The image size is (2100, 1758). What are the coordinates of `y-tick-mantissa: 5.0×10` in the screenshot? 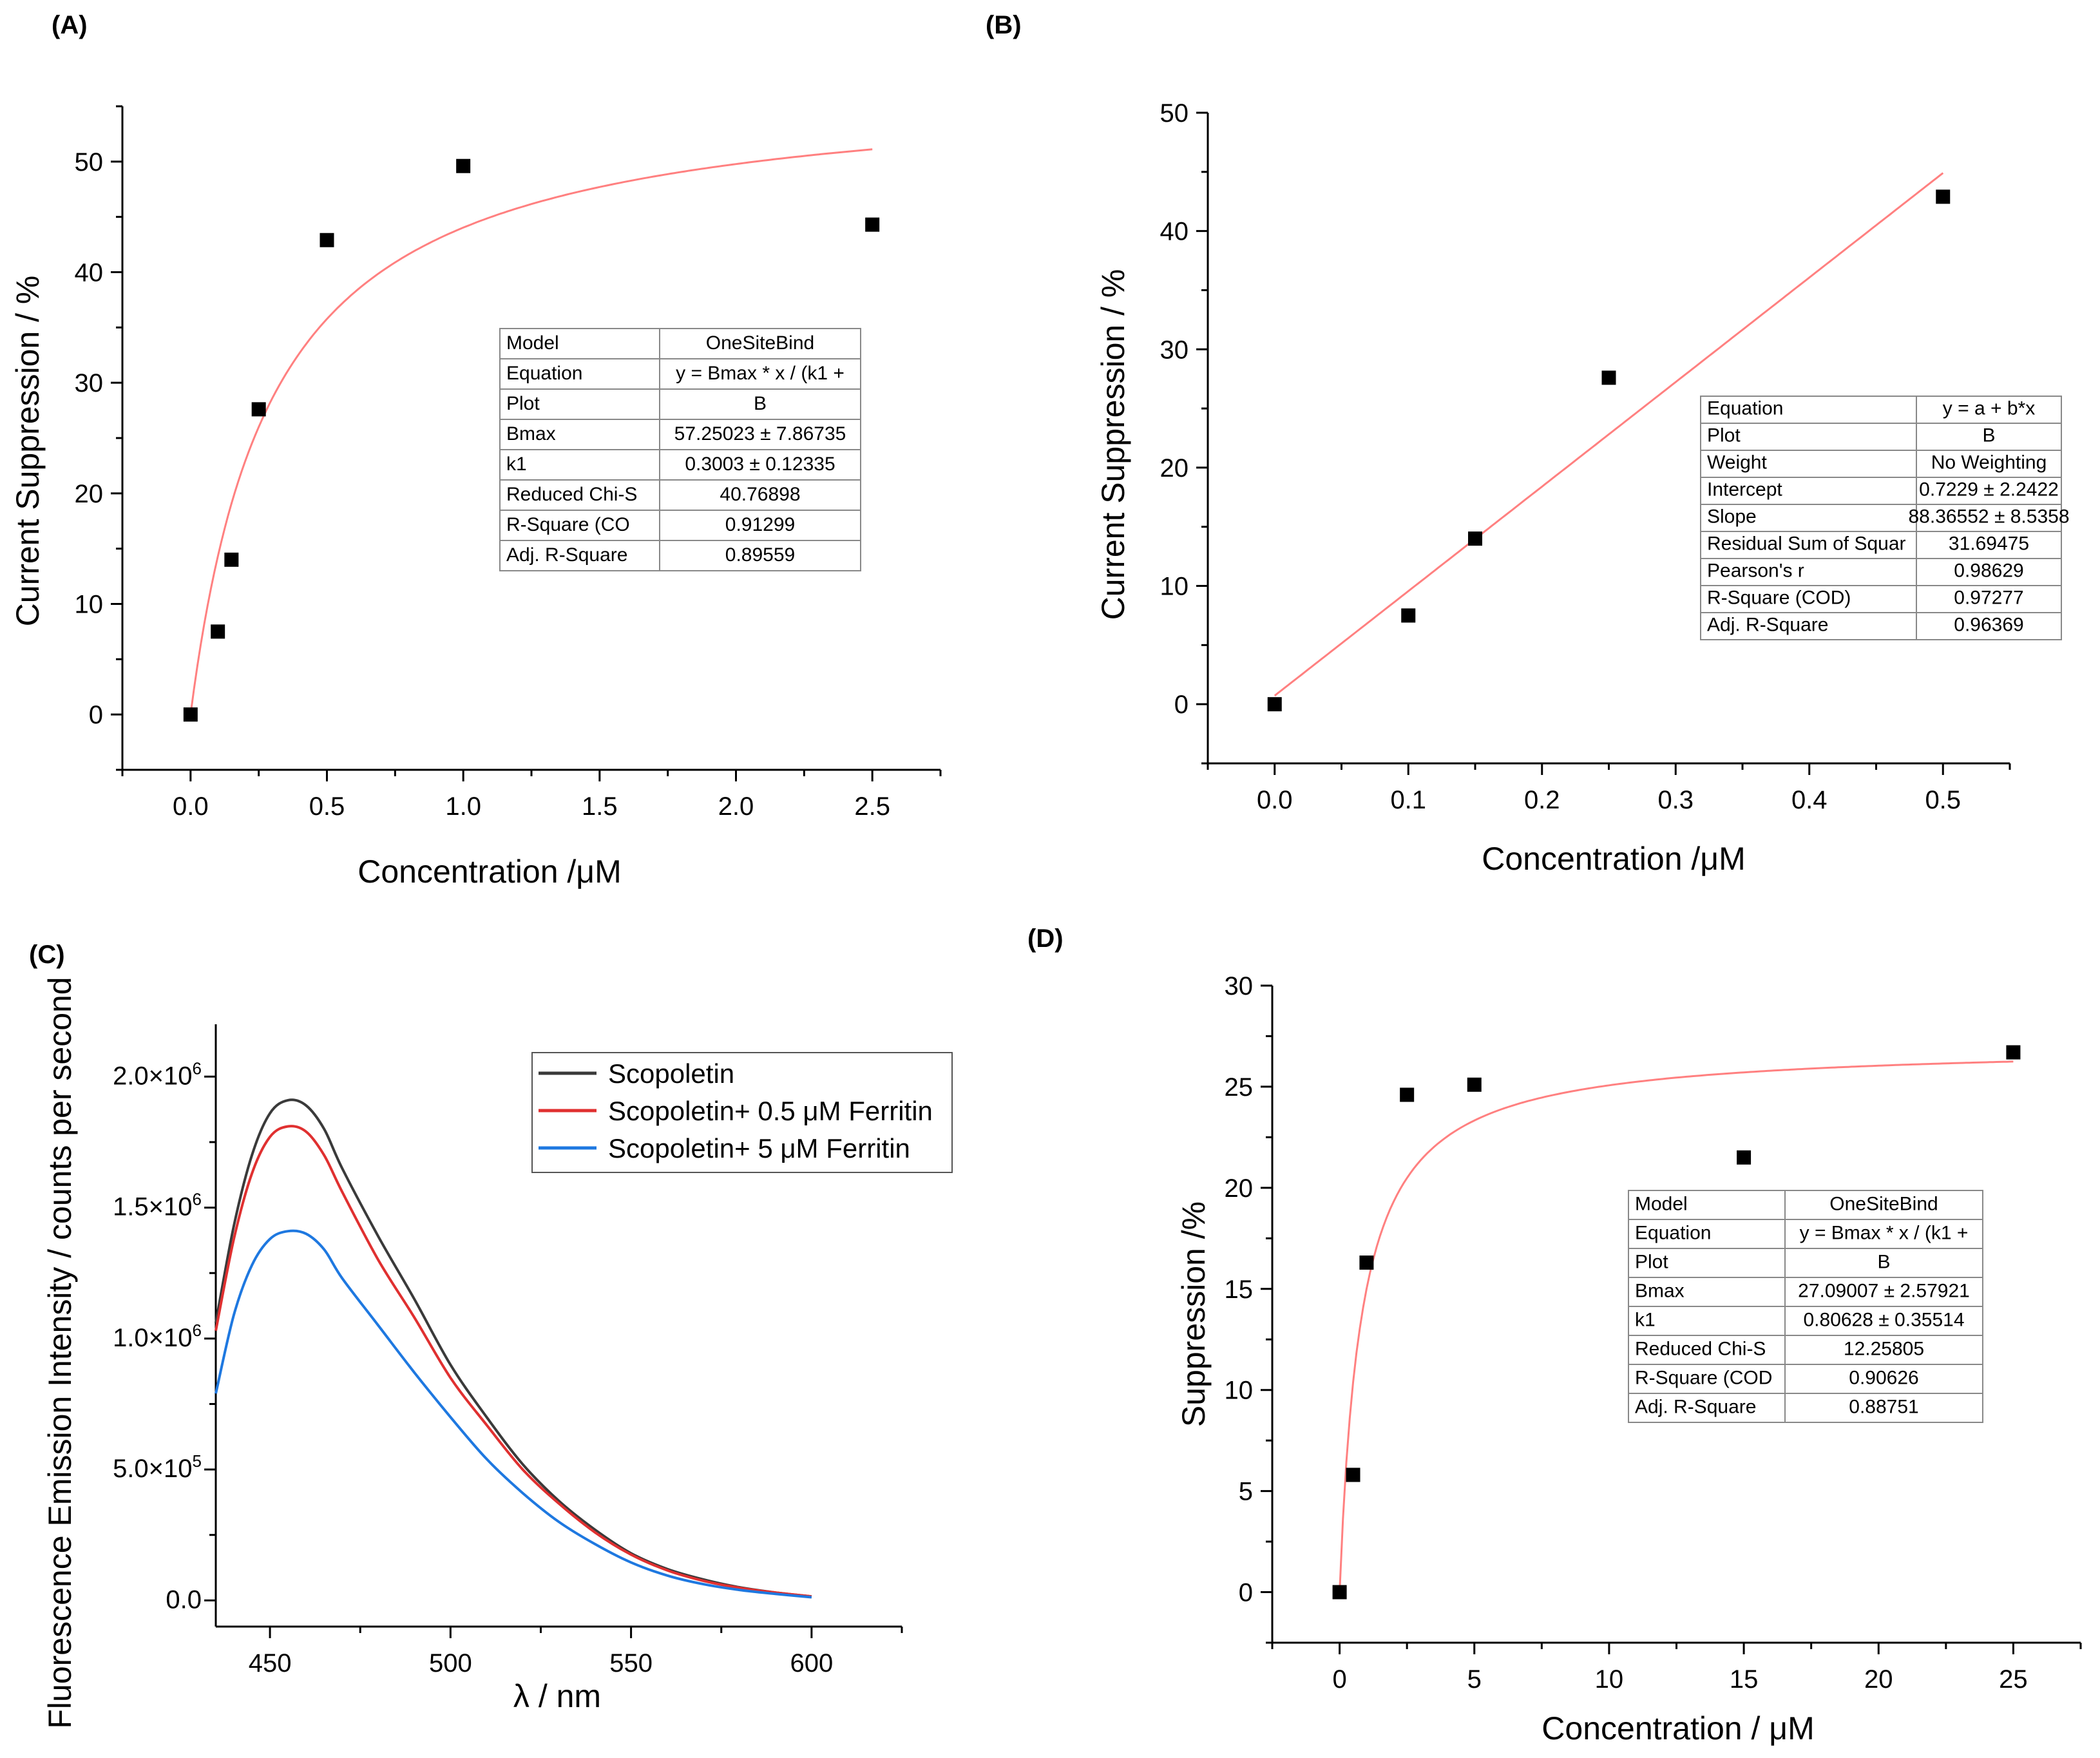 It's located at (152, 1469).